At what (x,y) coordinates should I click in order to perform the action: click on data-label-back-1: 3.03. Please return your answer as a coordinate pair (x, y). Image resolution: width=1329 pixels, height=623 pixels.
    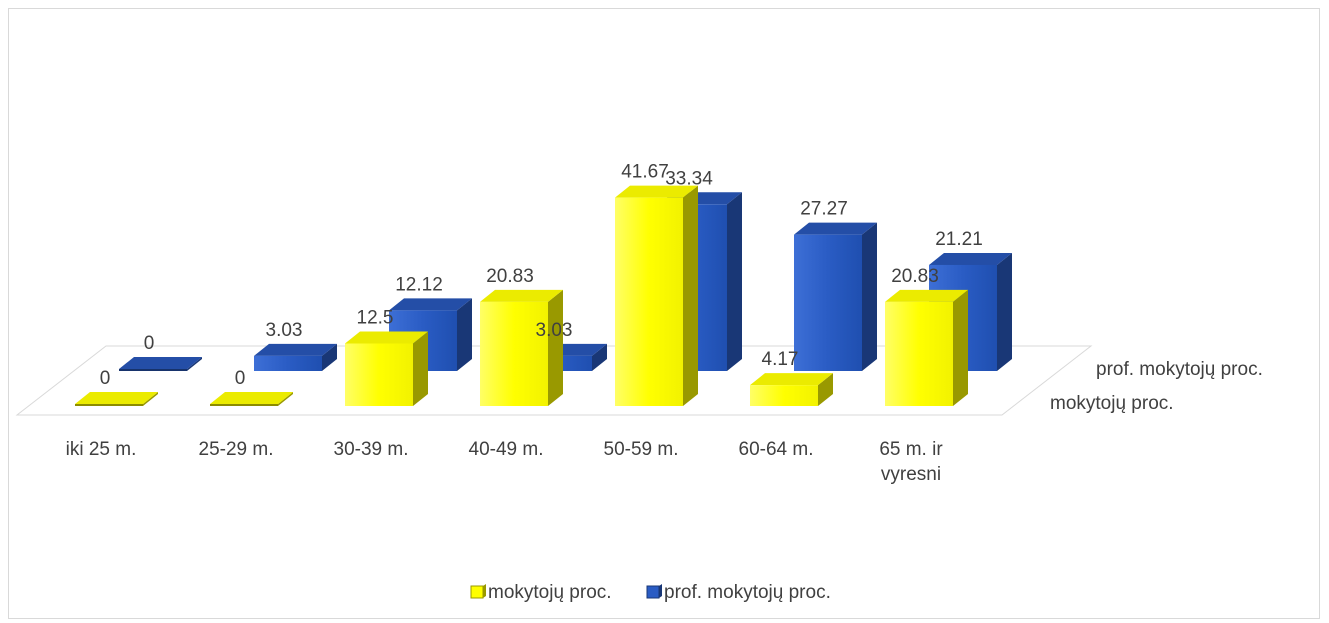
    Looking at the image, I should click on (284, 330).